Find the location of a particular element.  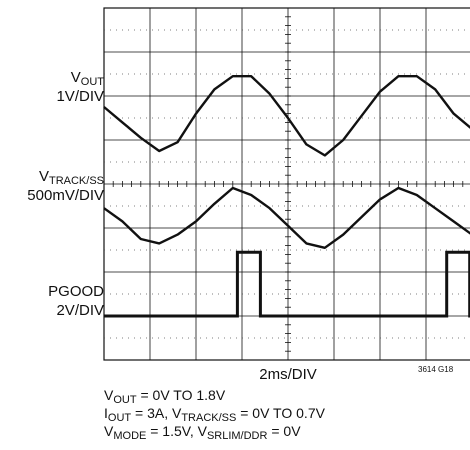

track-scale-label: 500mV/DIV is located at coordinates (65, 195).